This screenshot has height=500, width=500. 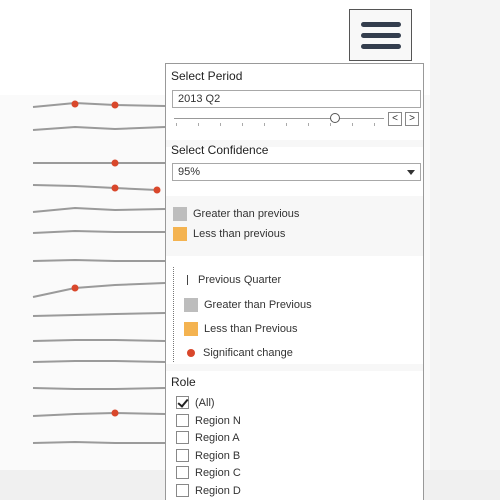 I want to click on legend-previous-quarter: Previous Quarter, so click(x=231, y=280).